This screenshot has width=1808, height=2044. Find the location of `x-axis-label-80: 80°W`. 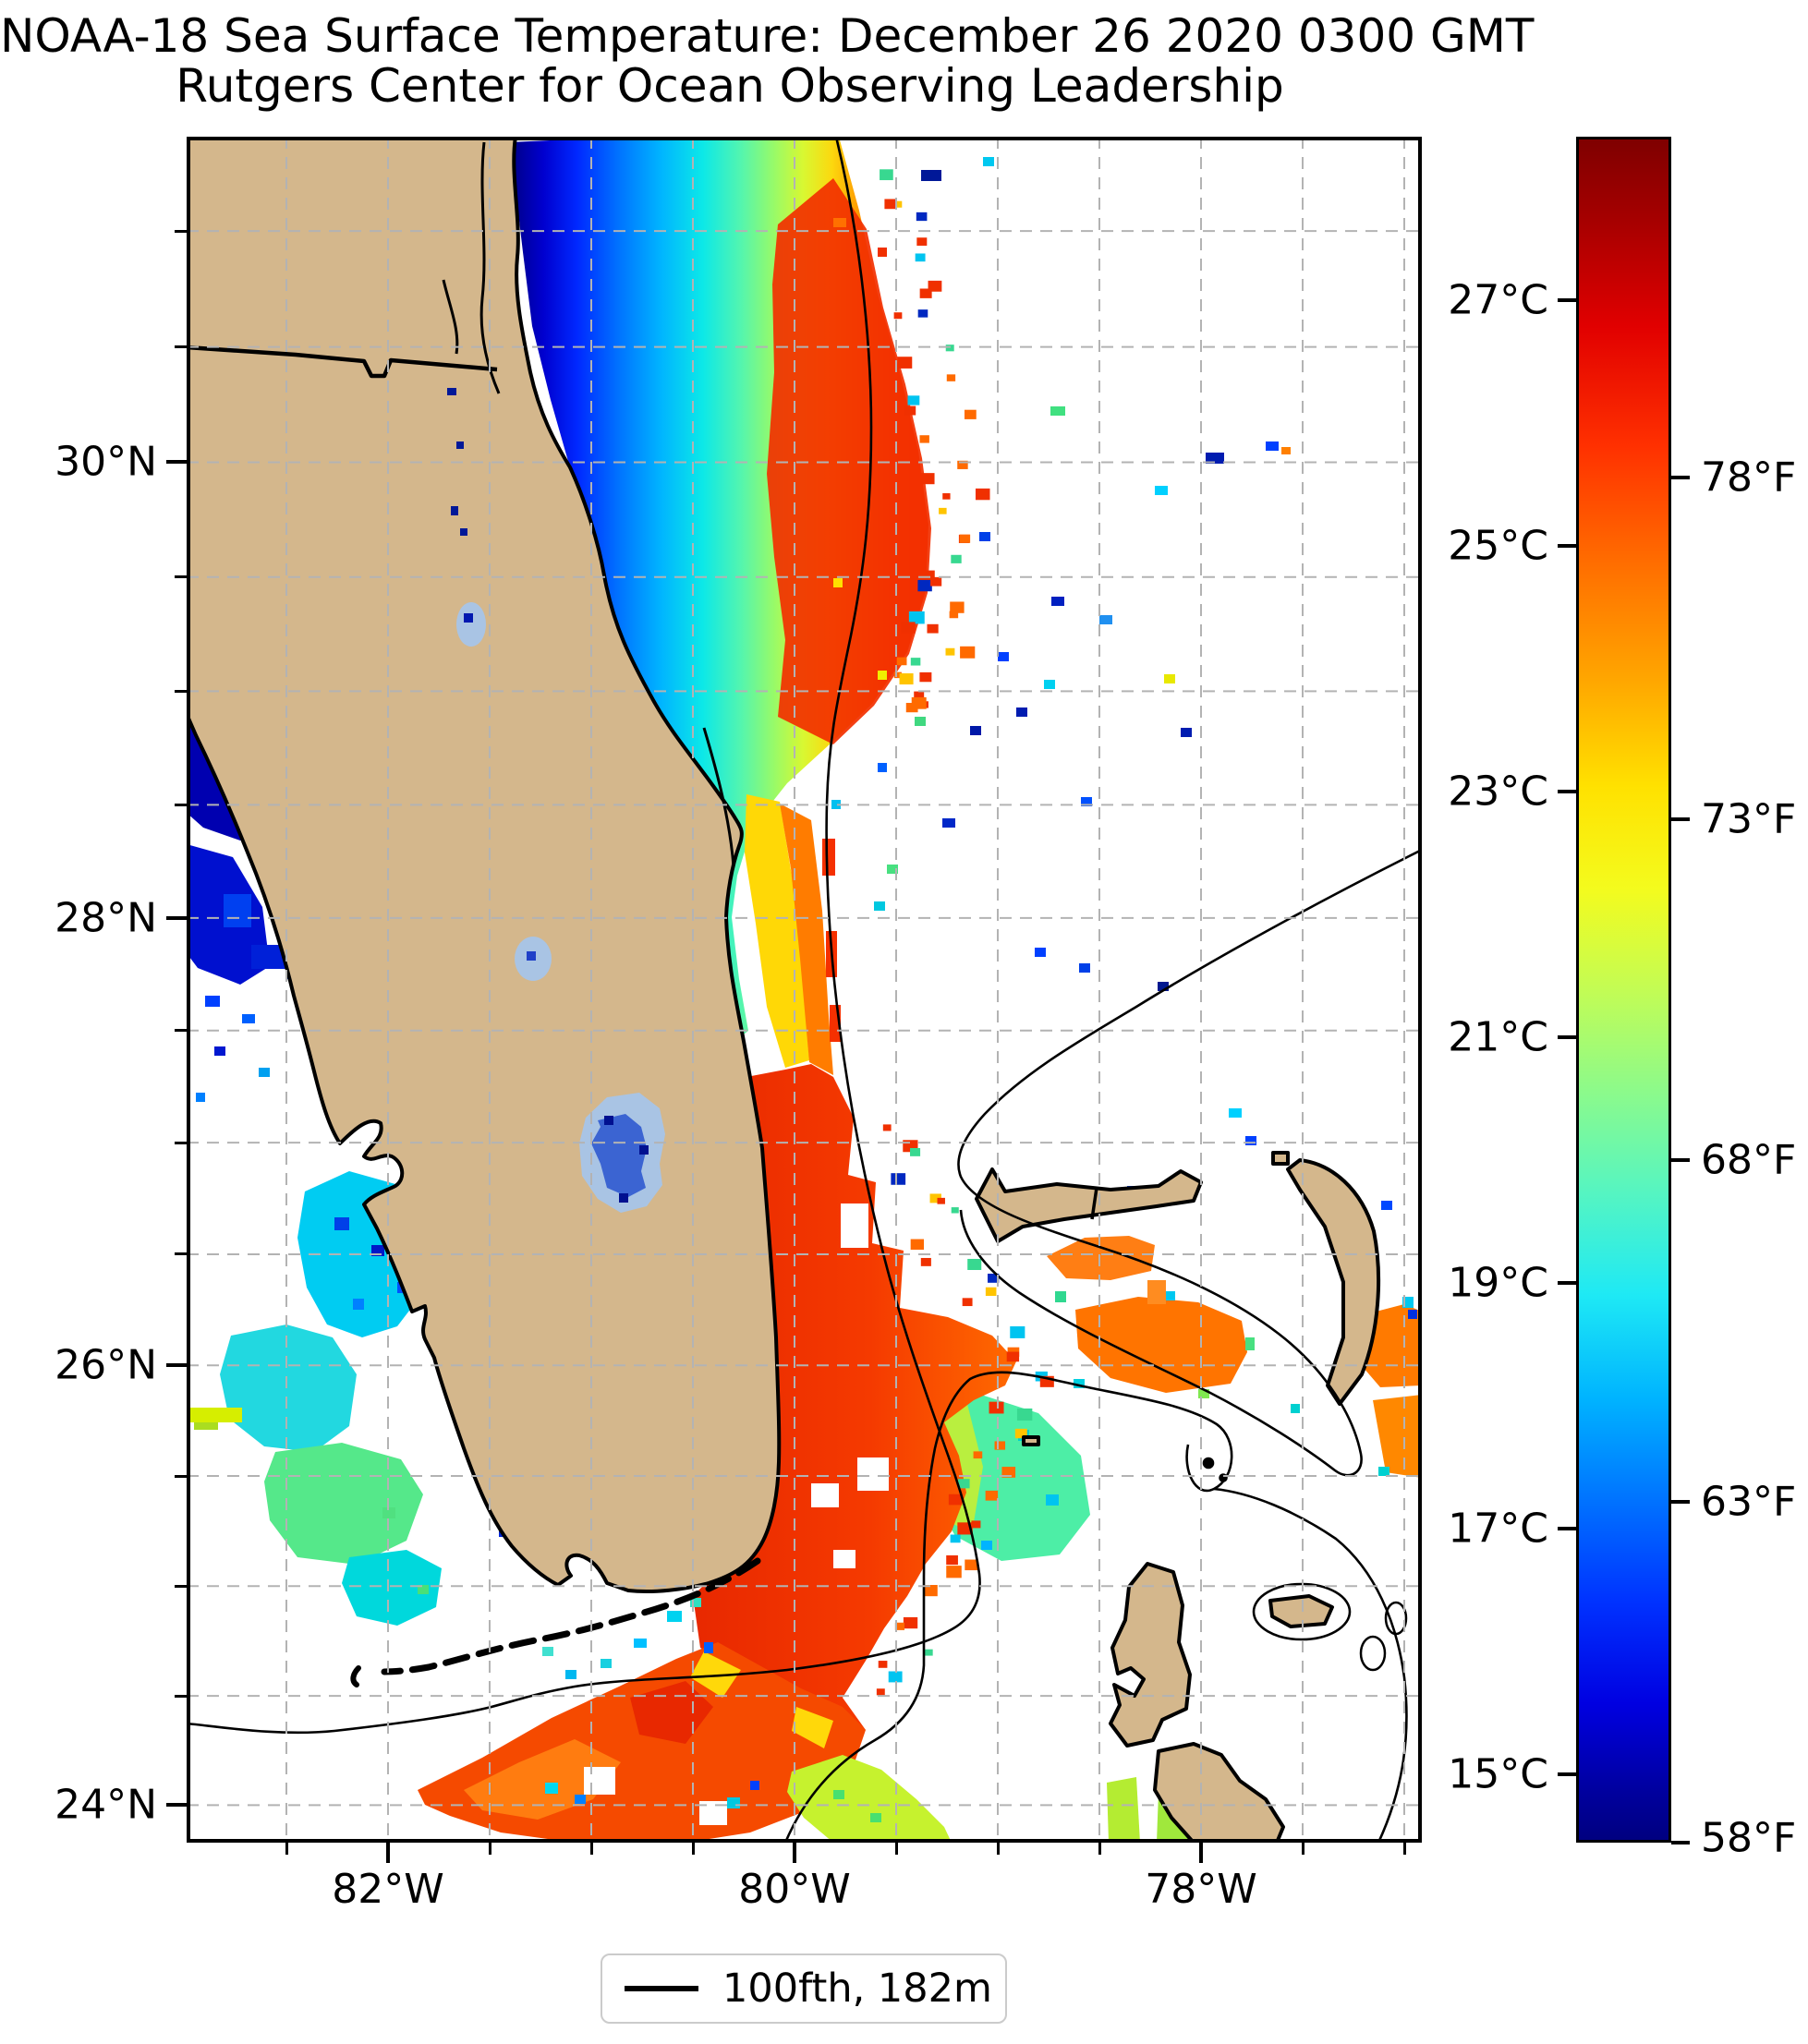

x-axis-label-80: 80°W is located at coordinates (794, 1890).